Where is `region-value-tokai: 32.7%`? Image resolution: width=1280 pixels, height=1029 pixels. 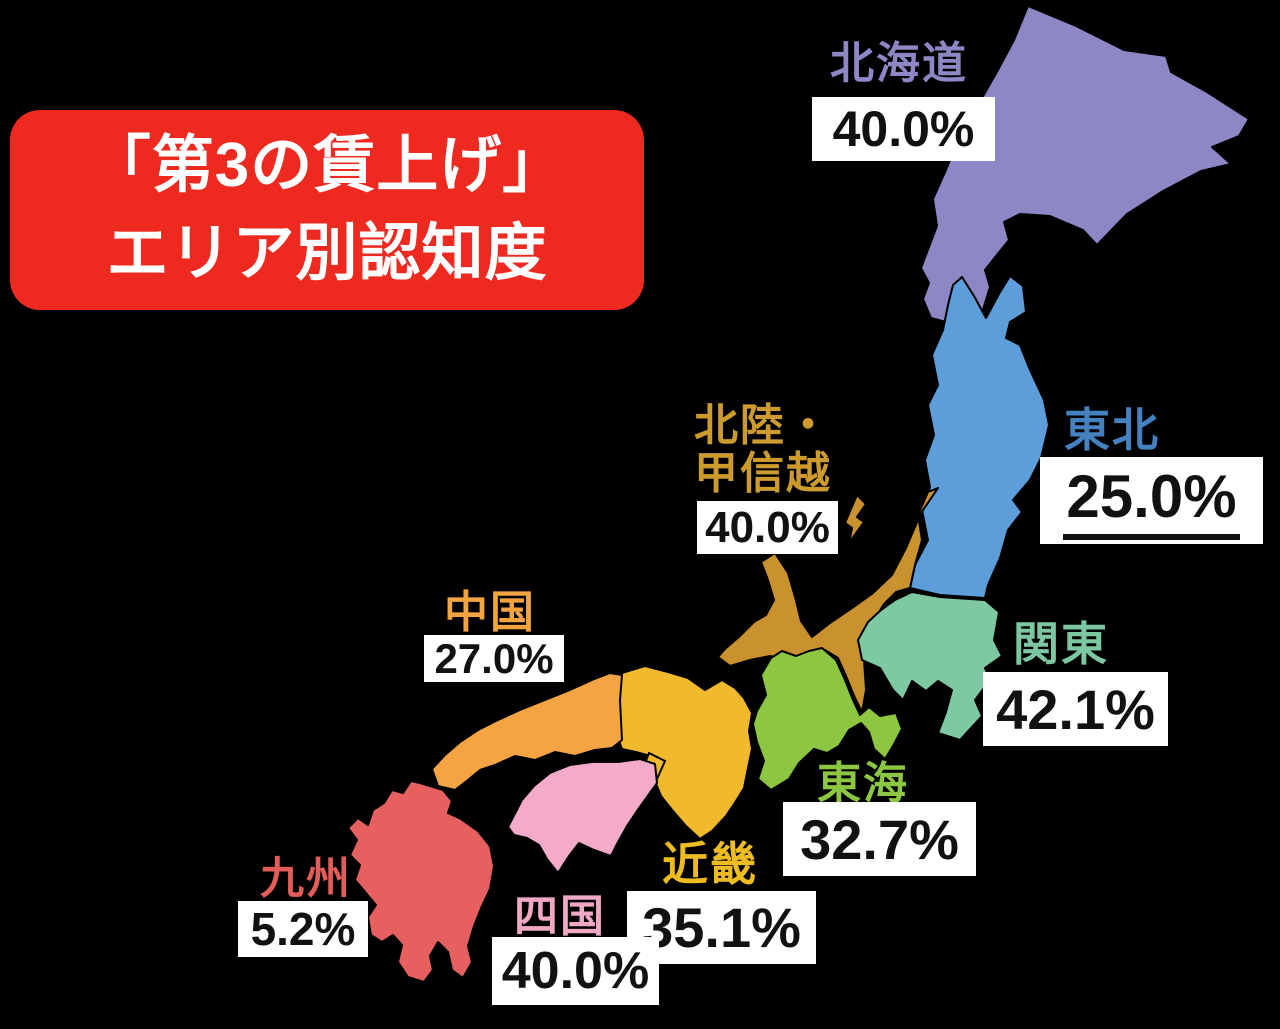
region-value-tokai: 32.7% is located at coordinates (879, 839).